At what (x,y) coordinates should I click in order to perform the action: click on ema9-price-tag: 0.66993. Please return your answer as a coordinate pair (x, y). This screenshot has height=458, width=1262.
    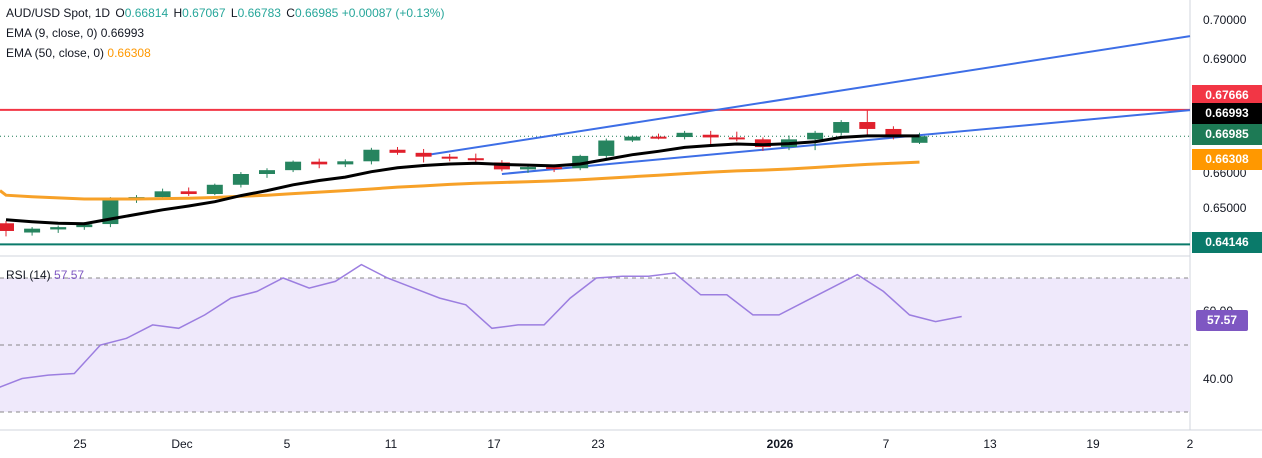
    Looking at the image, I should click on (1227, 113).